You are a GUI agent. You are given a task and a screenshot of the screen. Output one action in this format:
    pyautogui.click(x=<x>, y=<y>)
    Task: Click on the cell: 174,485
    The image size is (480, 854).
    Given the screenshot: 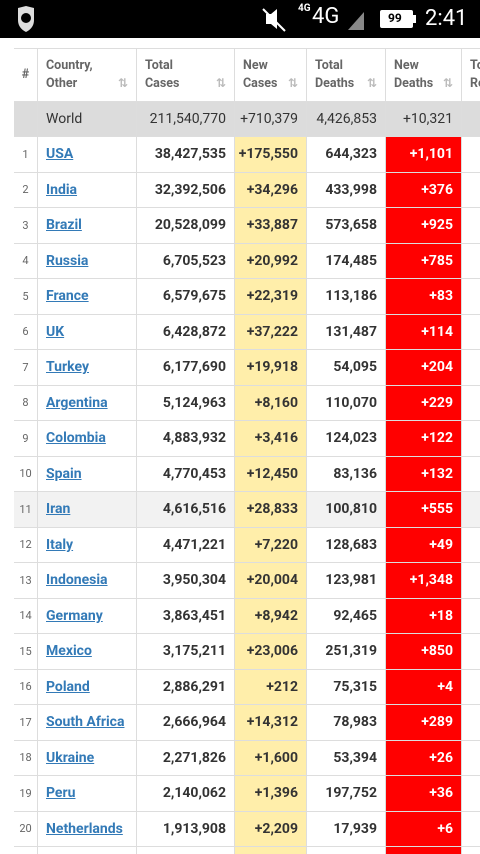 What is the action you would take?
    pyautogui.click(x=346, y=261)
    